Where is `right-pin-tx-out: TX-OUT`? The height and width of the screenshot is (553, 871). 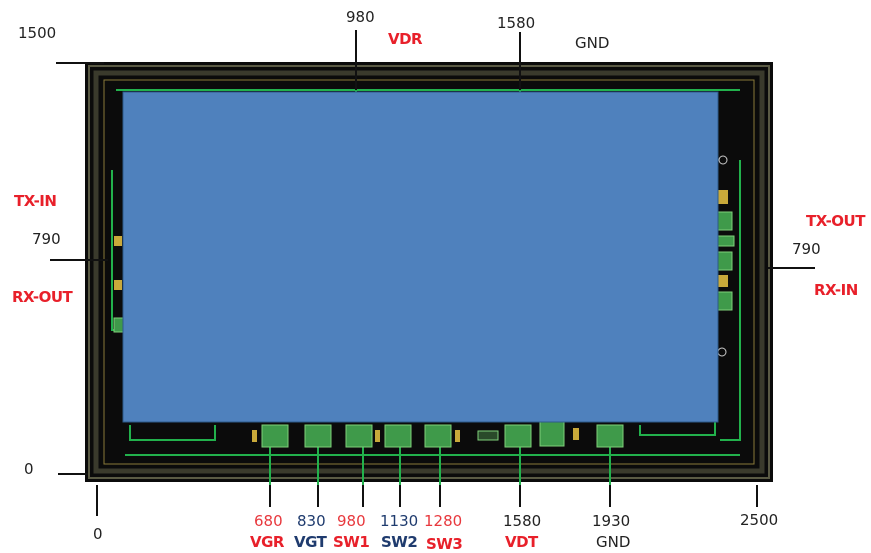 right-pin-tx-out: TX-OUT is located at coordinates (835, 221).